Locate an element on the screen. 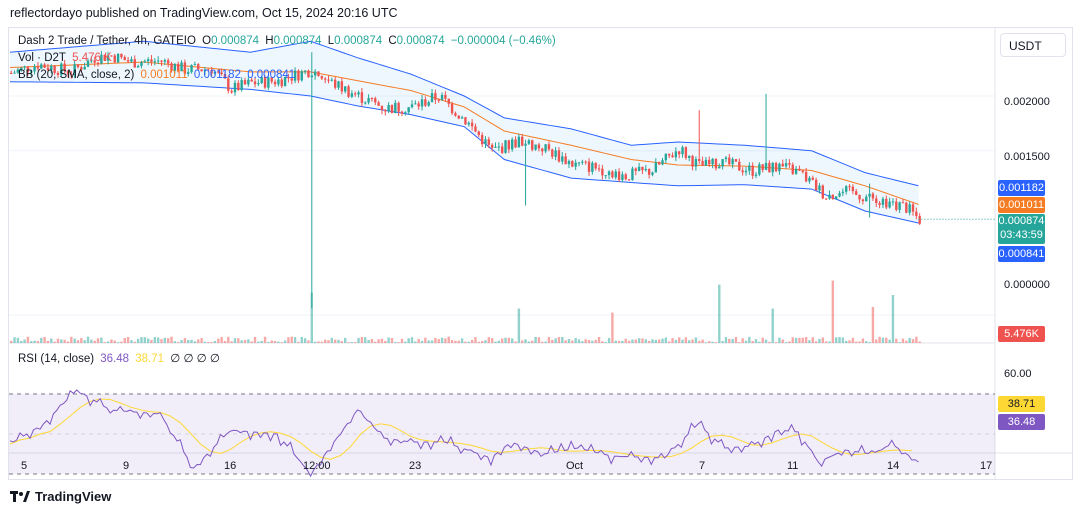 Image resolution: width=1080 pixels, height=515 pixels. footer-brand-label: TradingView is located at coordinates (73, 496).